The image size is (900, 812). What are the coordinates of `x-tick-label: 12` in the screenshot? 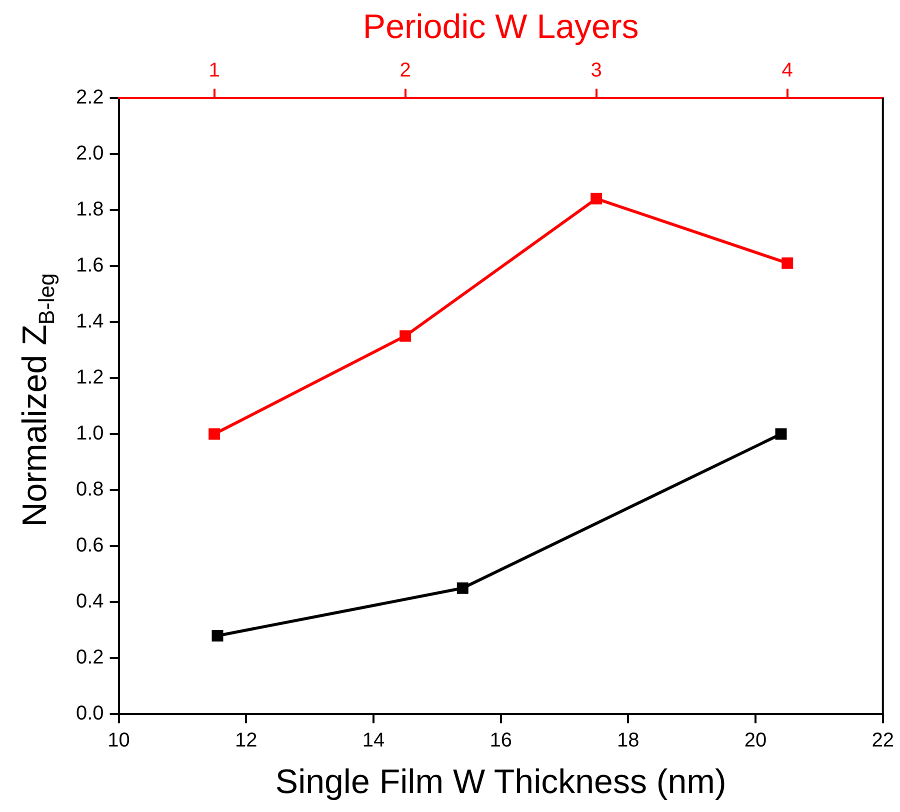 It's located at (246, 741).